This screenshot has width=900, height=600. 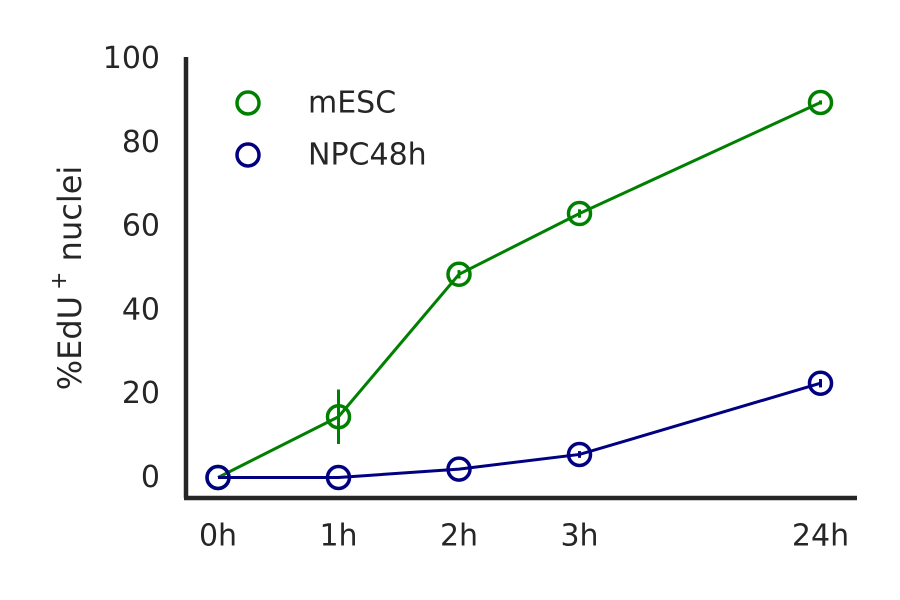 What do you see at coordinates (218, 536) in the screenshot?
I see `x-tick-label: 0h` at bounding box center [218, 536].